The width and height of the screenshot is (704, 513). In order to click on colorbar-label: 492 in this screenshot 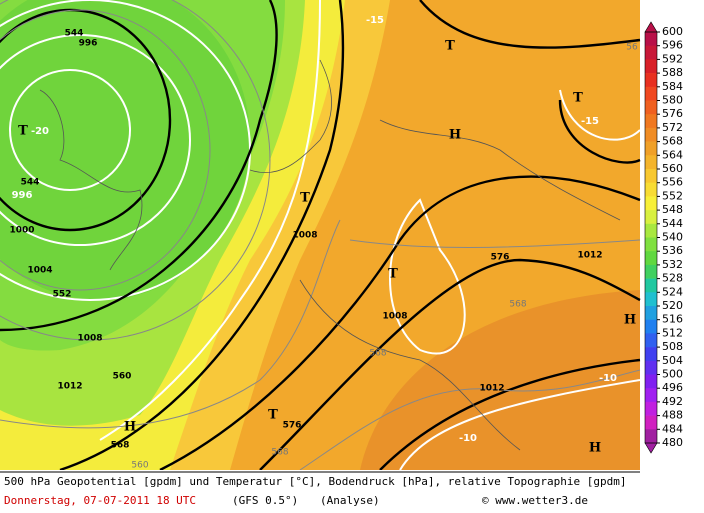, I will do `click(672, 401)`.